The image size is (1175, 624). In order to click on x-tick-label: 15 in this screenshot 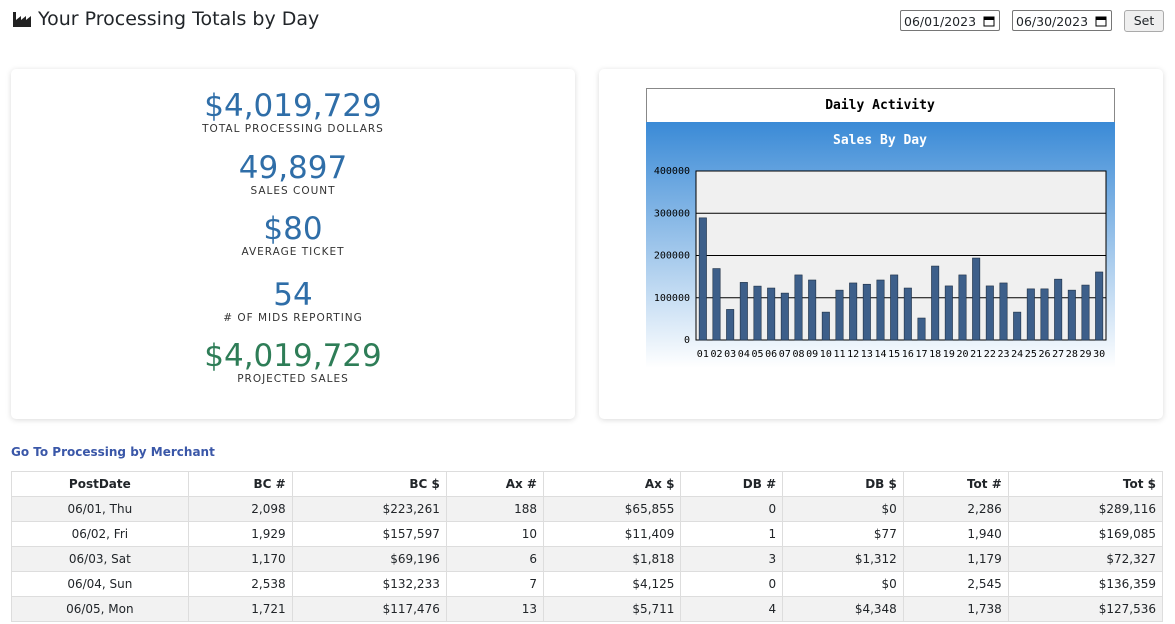, I will do `click(894, 354)`.